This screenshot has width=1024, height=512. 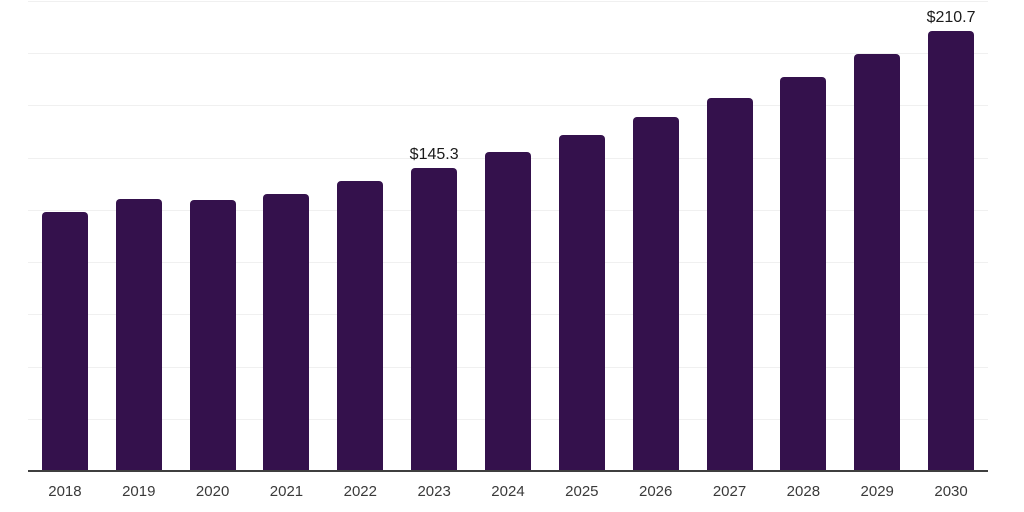 I want to click on bar-slot-2022, so click(x=360, y=236).